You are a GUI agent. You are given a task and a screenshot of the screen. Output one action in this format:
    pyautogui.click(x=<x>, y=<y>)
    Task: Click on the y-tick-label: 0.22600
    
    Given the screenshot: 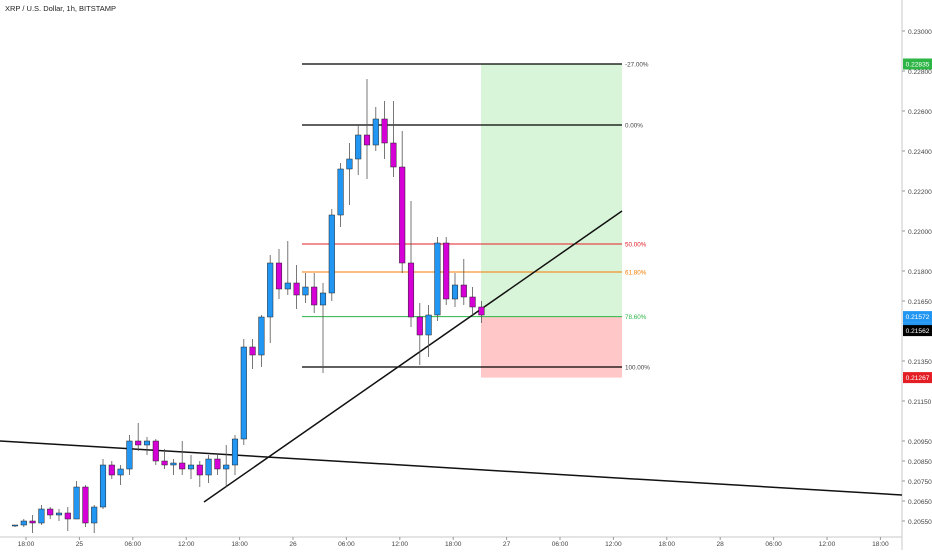 What is the action you would take?
    pyautogui.click(x=920, y=112)
    